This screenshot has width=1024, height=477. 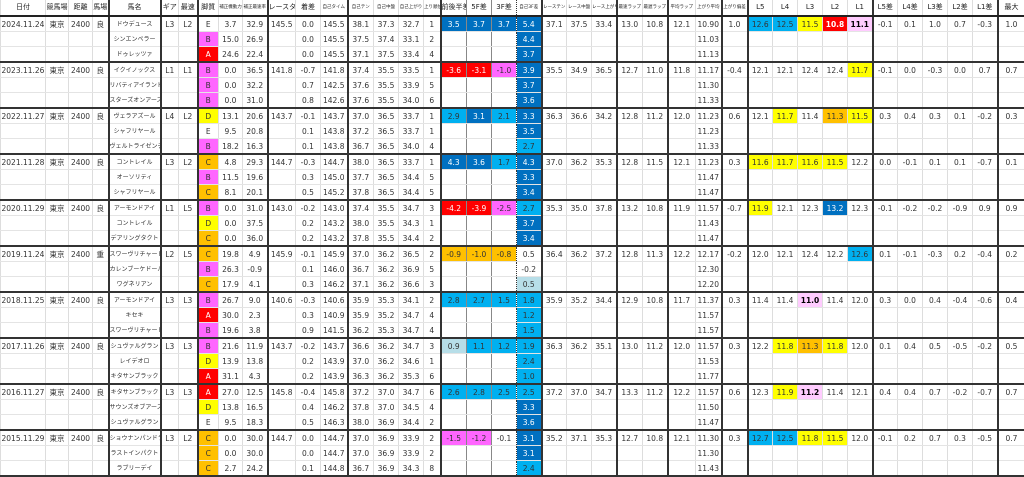 What do you see at coordinates (361, 423) in the screenshot?
I see `cell-ten: 38.0` at bounding box center [361, 423].